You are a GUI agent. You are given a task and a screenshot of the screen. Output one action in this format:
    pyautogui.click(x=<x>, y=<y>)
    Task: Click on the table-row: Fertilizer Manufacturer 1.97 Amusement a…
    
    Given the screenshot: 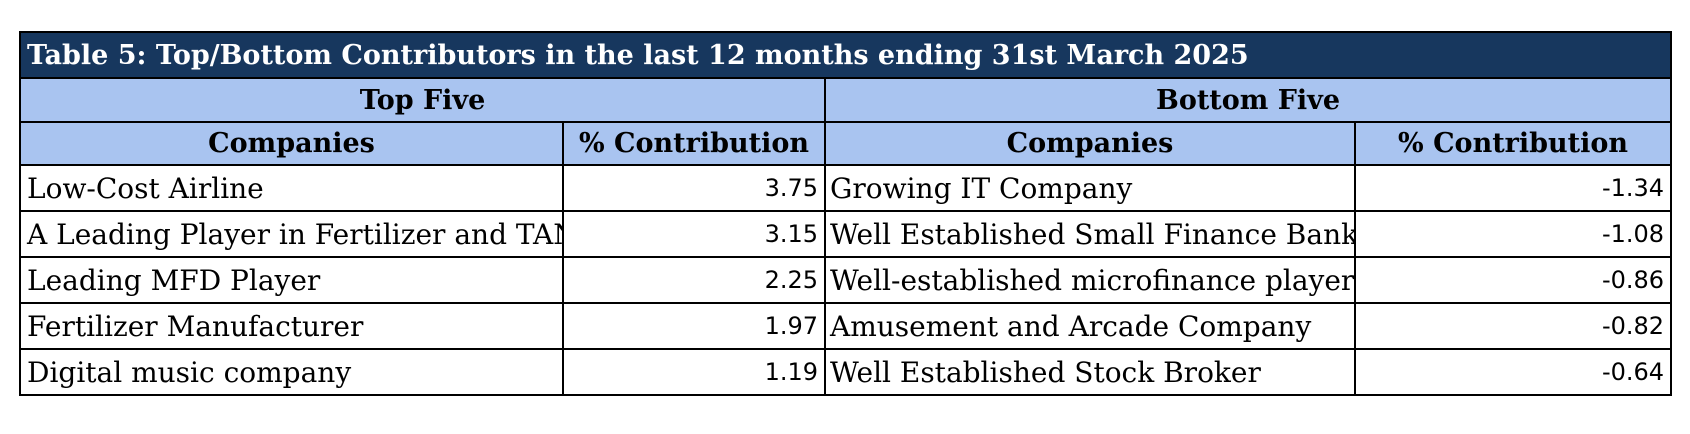 What is the action you would take?
    pyautogui.click(x=846, y=326)
    